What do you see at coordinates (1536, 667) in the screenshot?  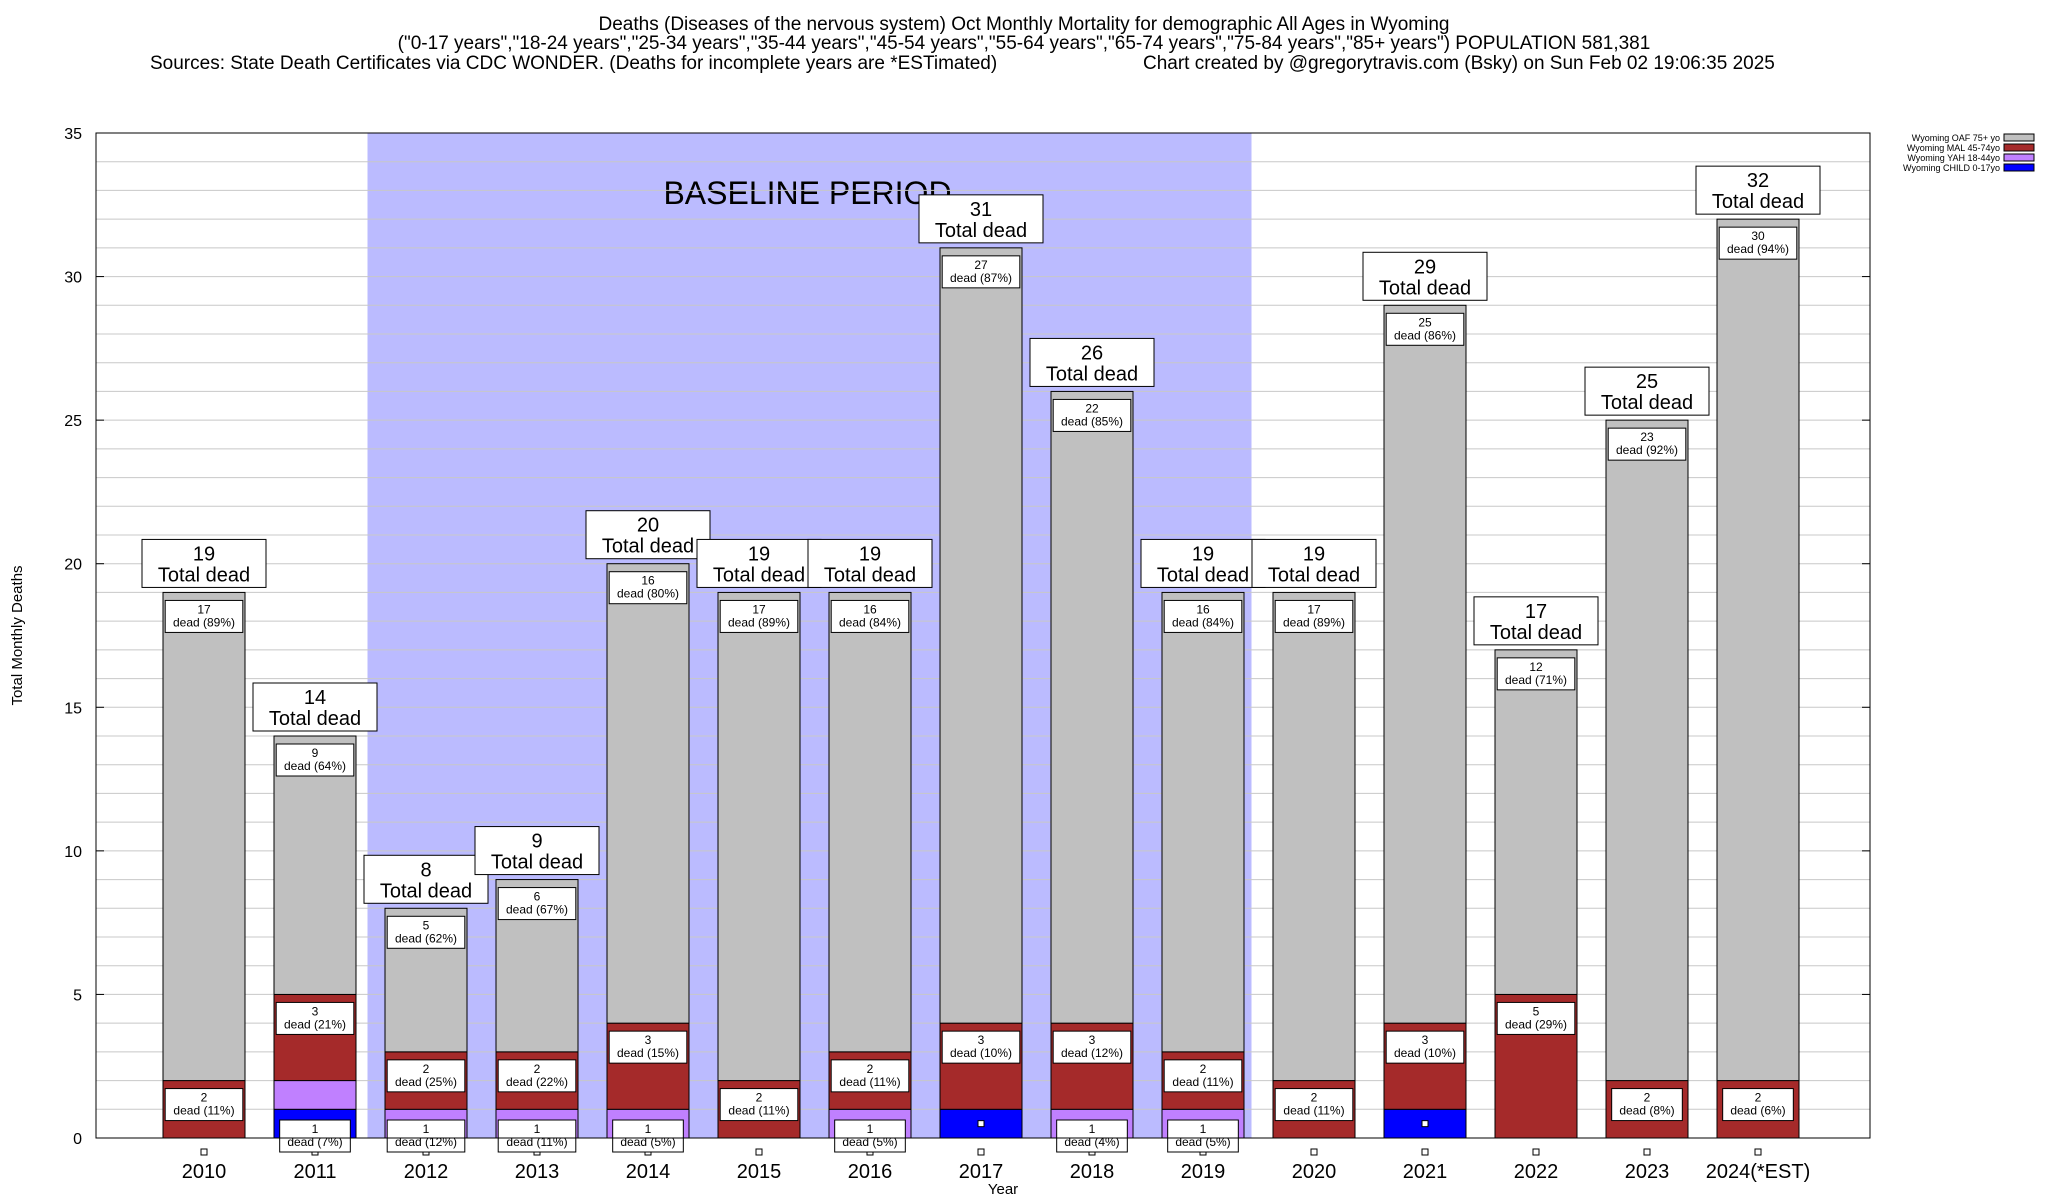 I see `segment-label-oaf-text: 12` at bounding box center [1536, 667].